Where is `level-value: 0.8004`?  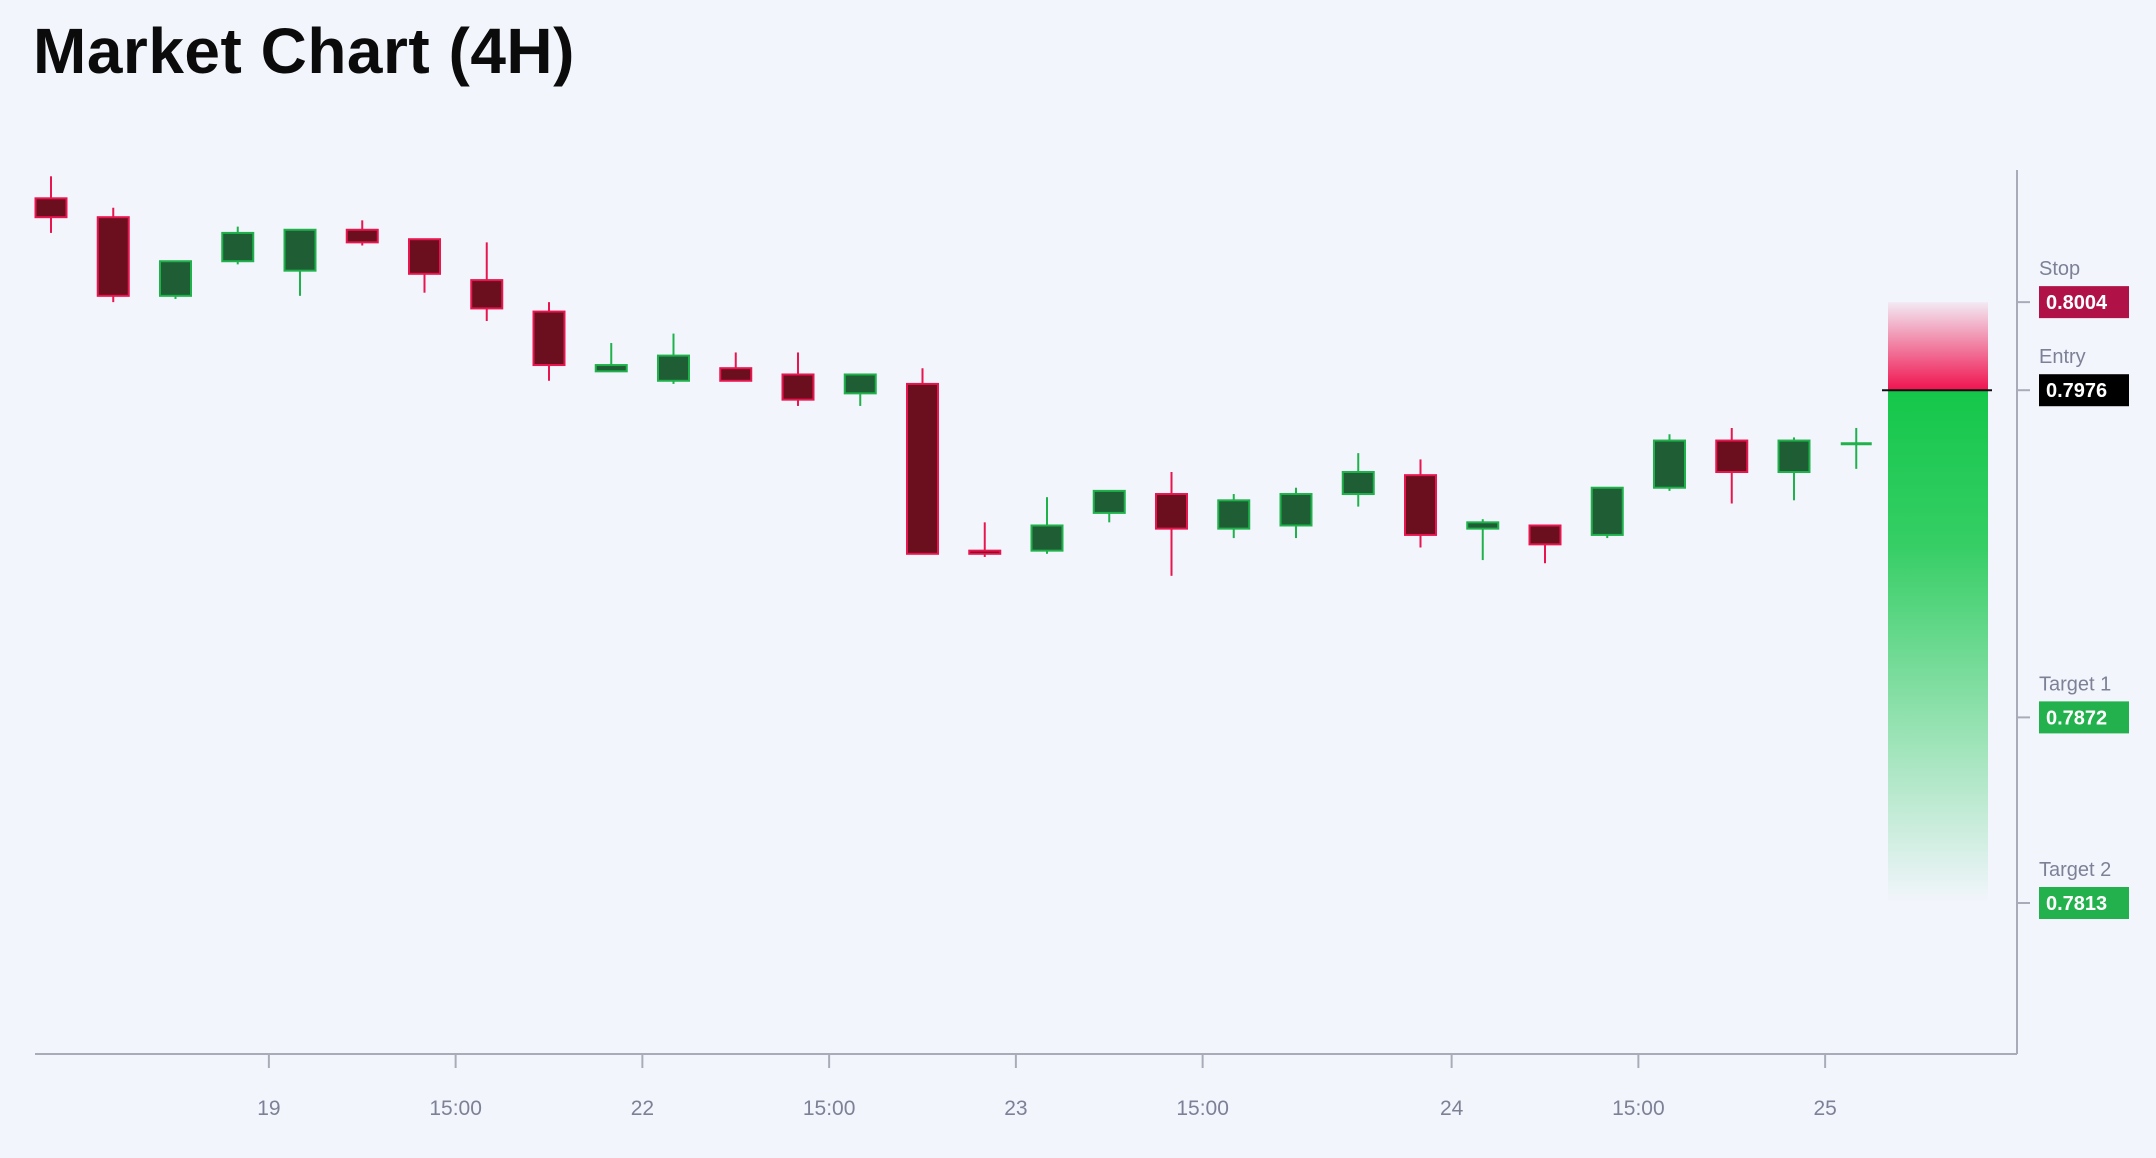
level-value: 0.8004 is located at coordinates (2077, 303).